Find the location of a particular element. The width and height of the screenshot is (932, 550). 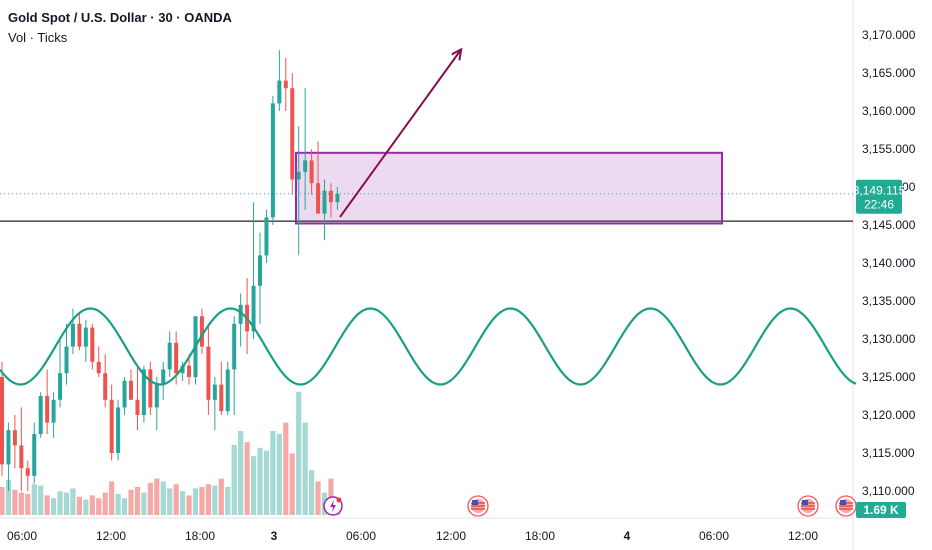

symbol-title: Gold Spot / U.S. Dollar · 30 · OANDA is located at coordinates (120, 17).